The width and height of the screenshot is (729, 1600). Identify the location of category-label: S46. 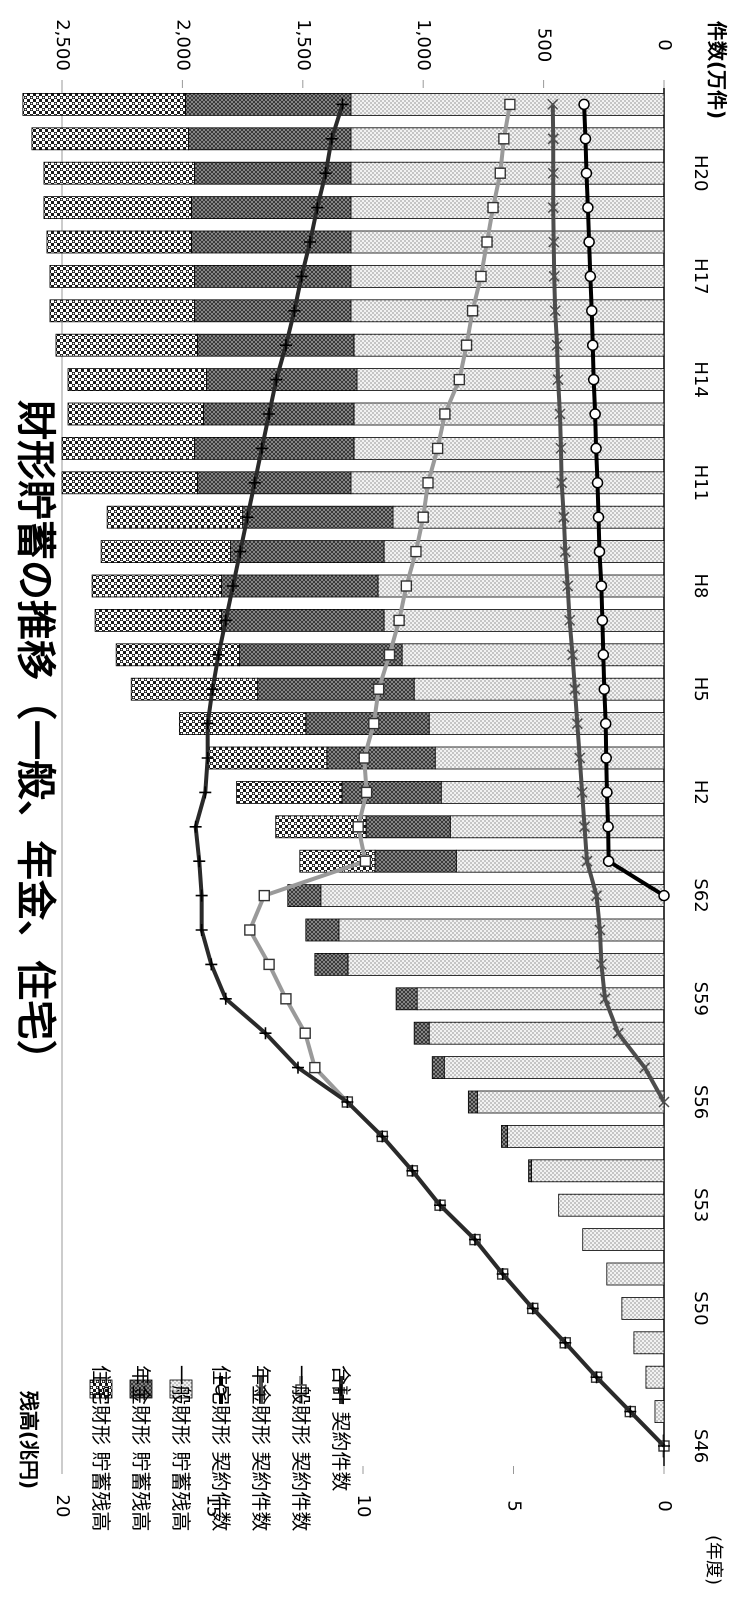
(700, 1446).